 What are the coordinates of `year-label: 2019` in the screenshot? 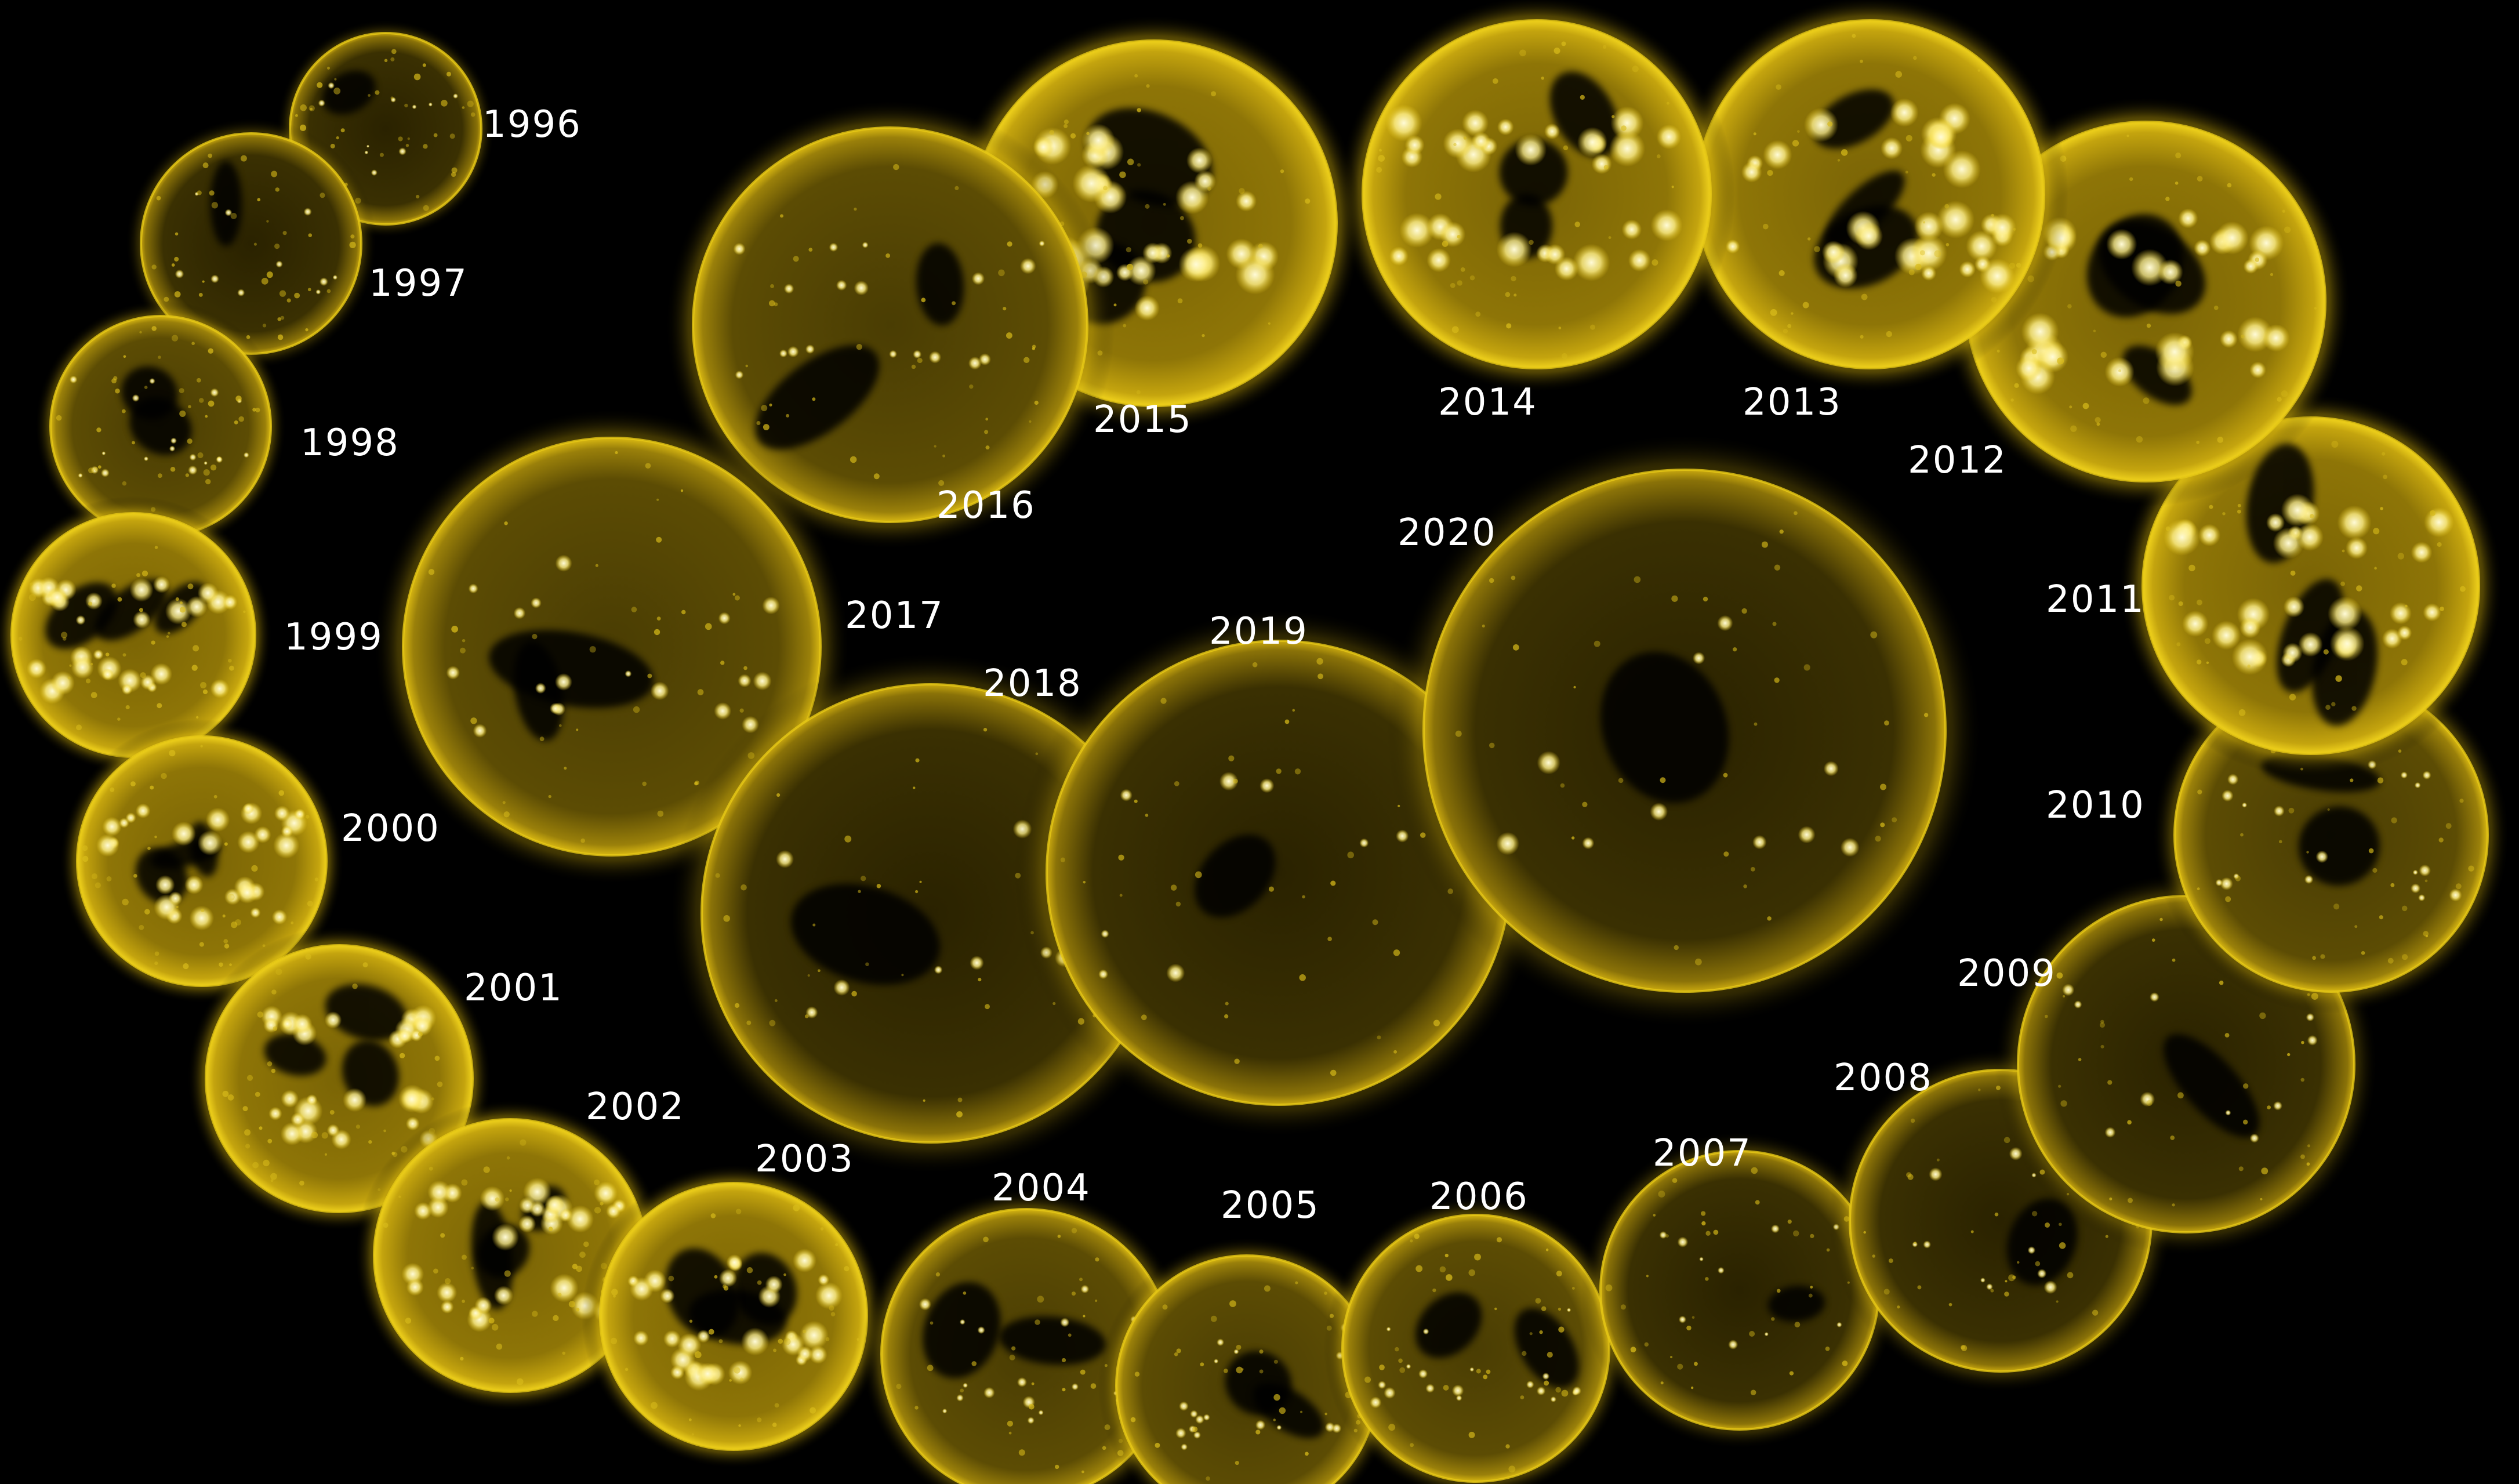 It's located at (1258, 631).